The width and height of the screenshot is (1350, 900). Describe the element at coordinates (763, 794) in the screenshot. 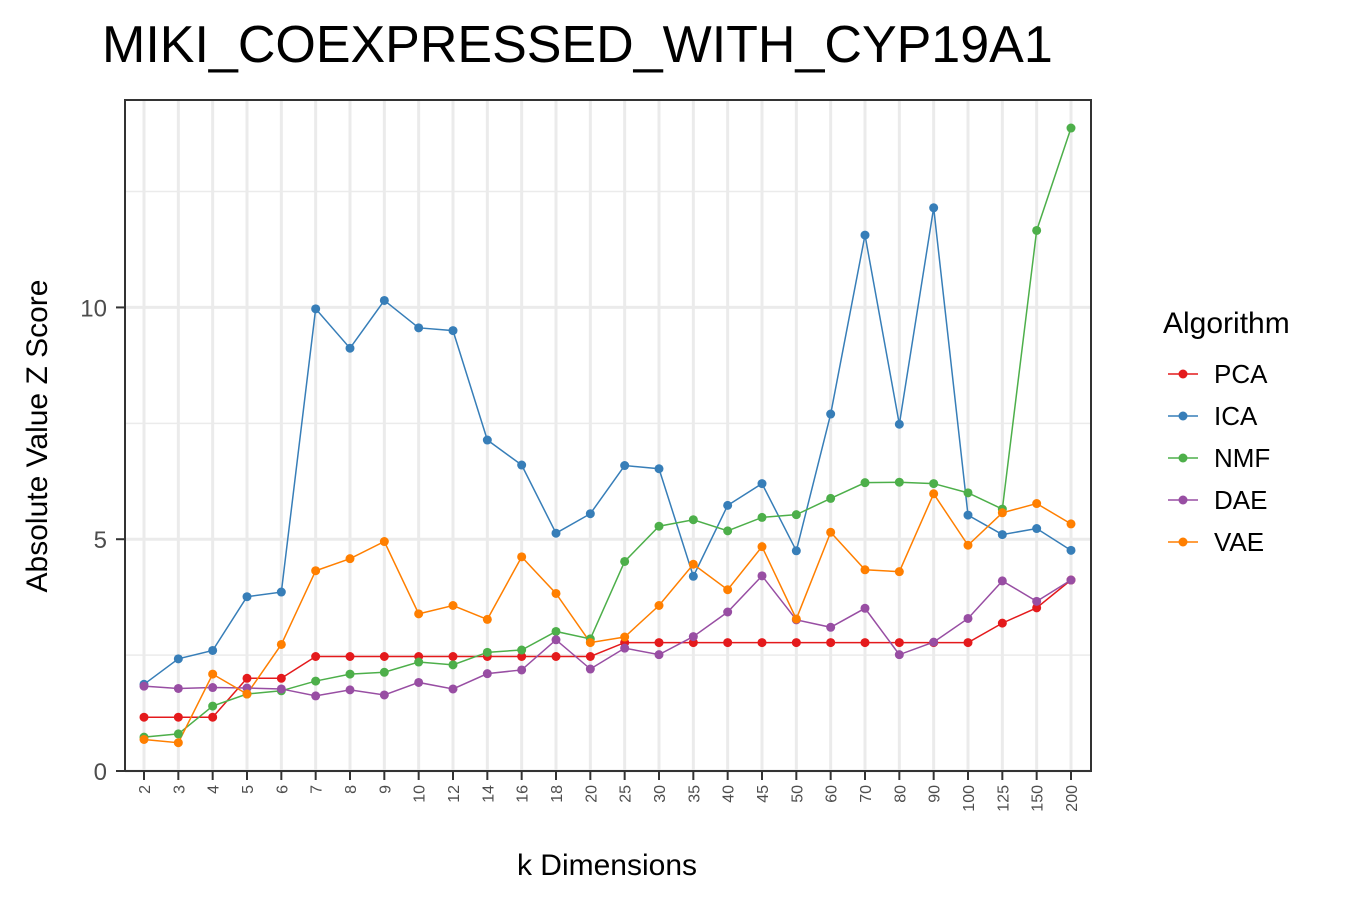

I see `x-tick-label: 45` at that location.